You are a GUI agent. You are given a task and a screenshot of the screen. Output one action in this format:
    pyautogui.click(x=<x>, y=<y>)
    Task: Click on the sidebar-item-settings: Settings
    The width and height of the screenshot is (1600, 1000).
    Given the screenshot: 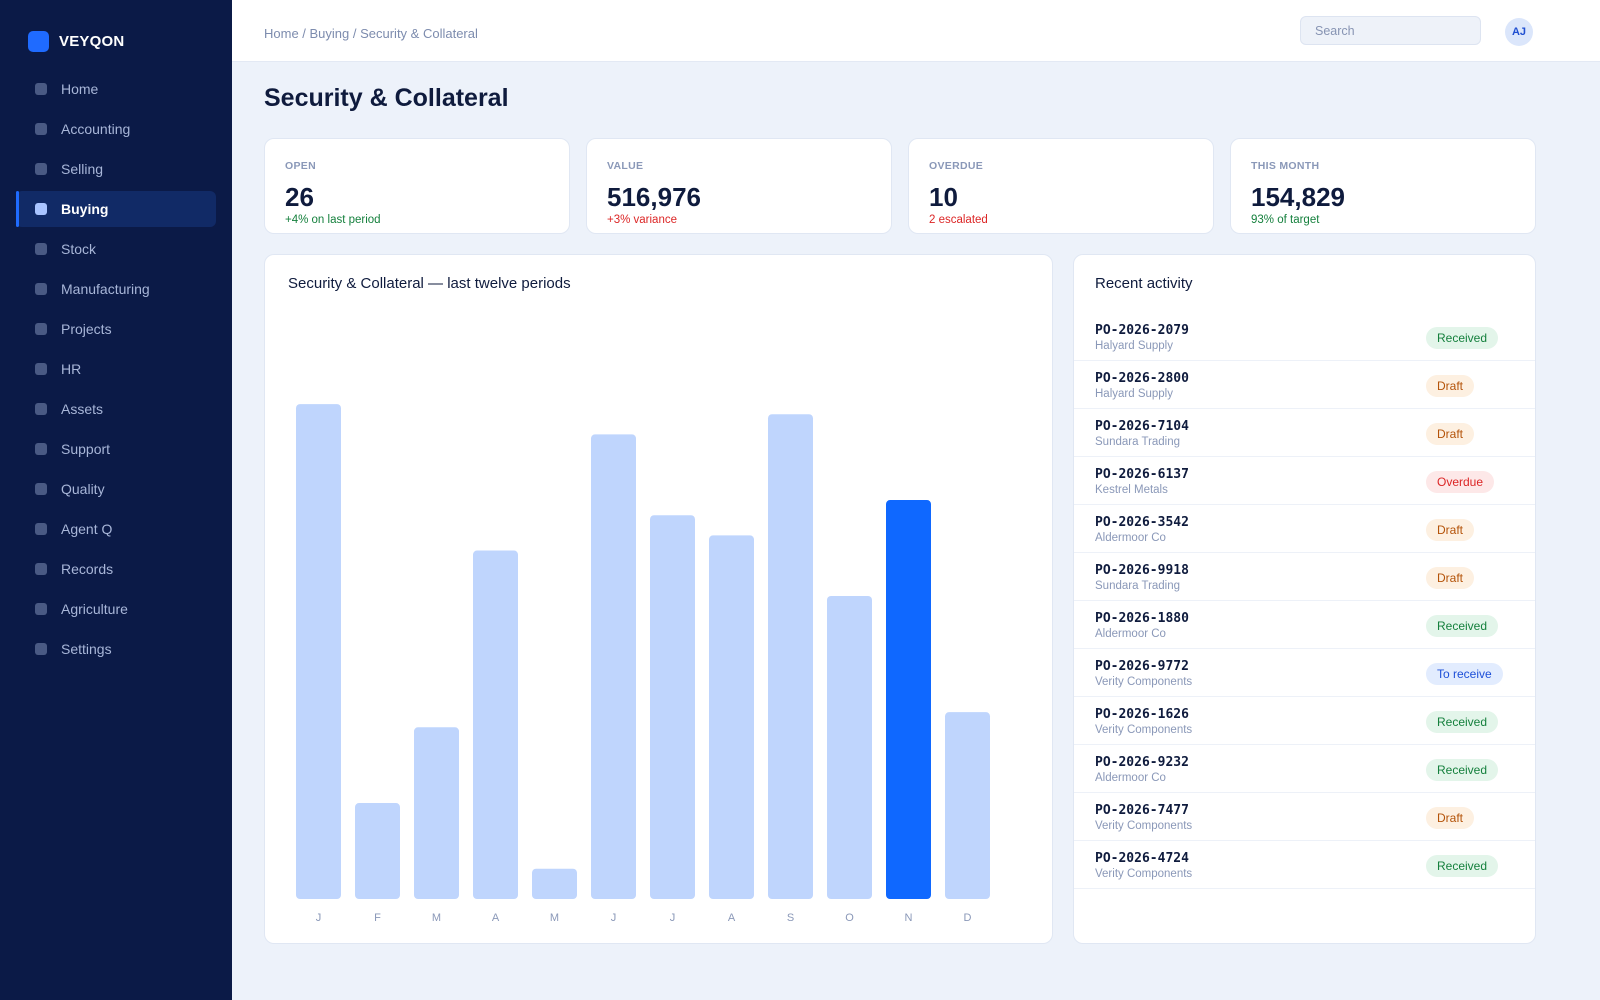 What is the action you would take?
    pyautogui.click(x=116, y=649)
    